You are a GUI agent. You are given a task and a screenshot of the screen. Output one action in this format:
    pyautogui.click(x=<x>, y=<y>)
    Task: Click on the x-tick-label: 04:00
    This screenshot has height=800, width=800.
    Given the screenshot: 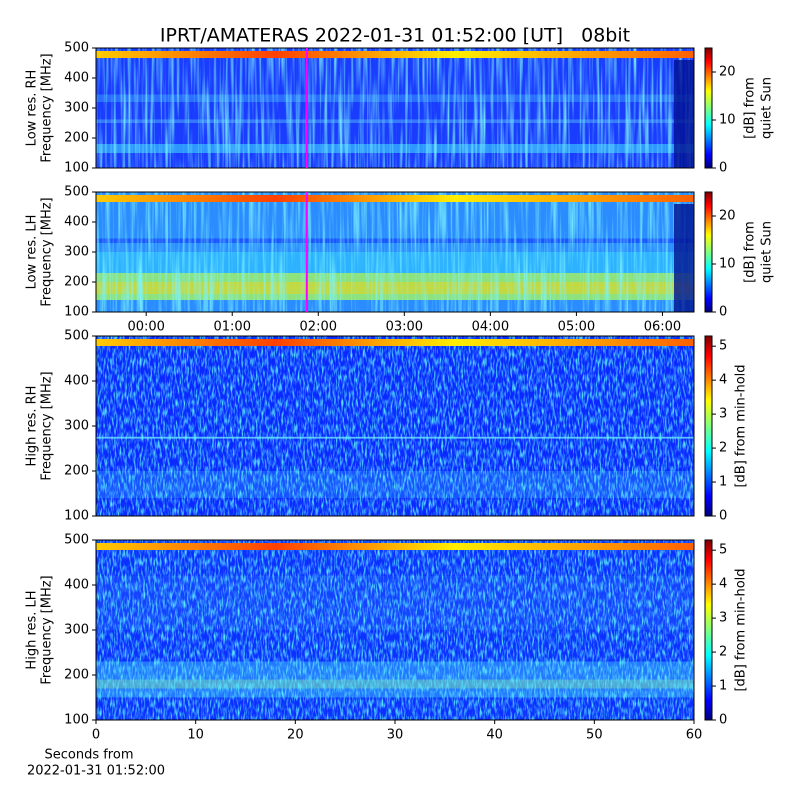 What is the action you would take?
    pyautogui.click(x=490, y=327)
    